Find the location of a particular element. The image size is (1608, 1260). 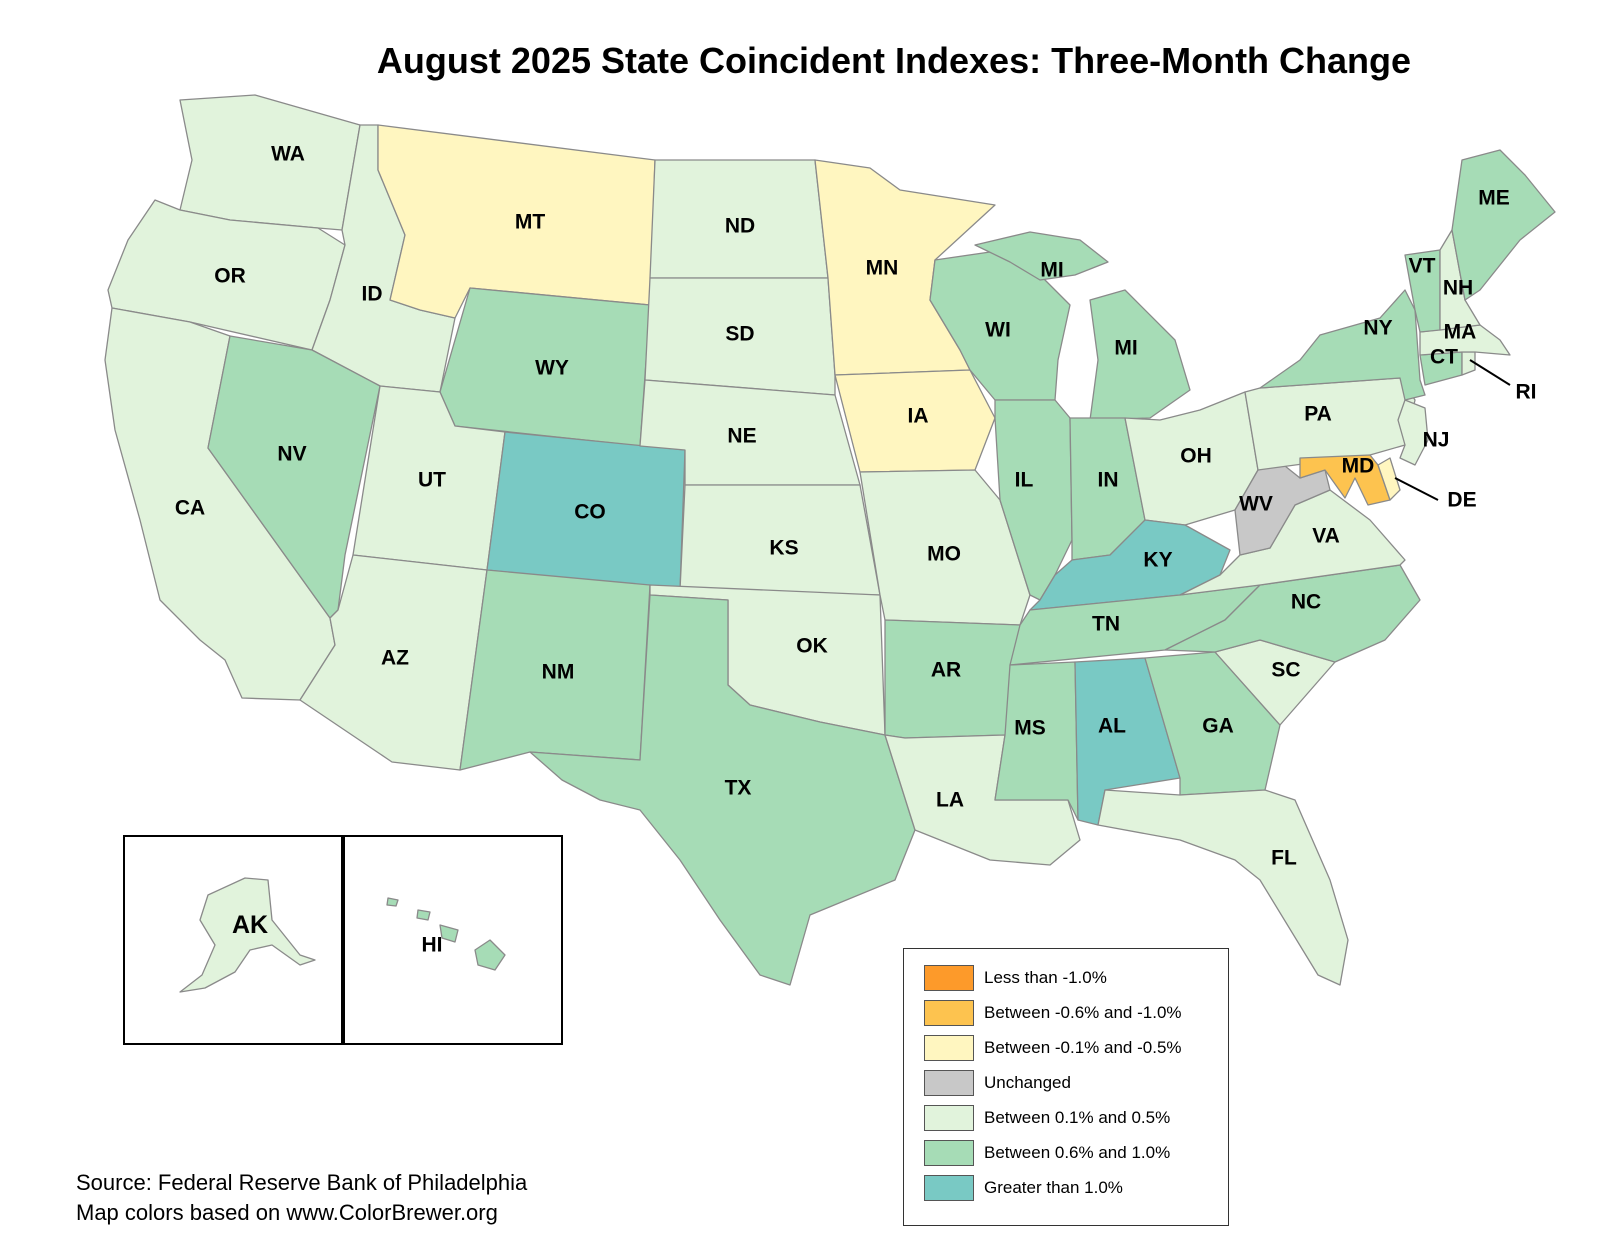

state-NV is located at coordinates (294, 477).